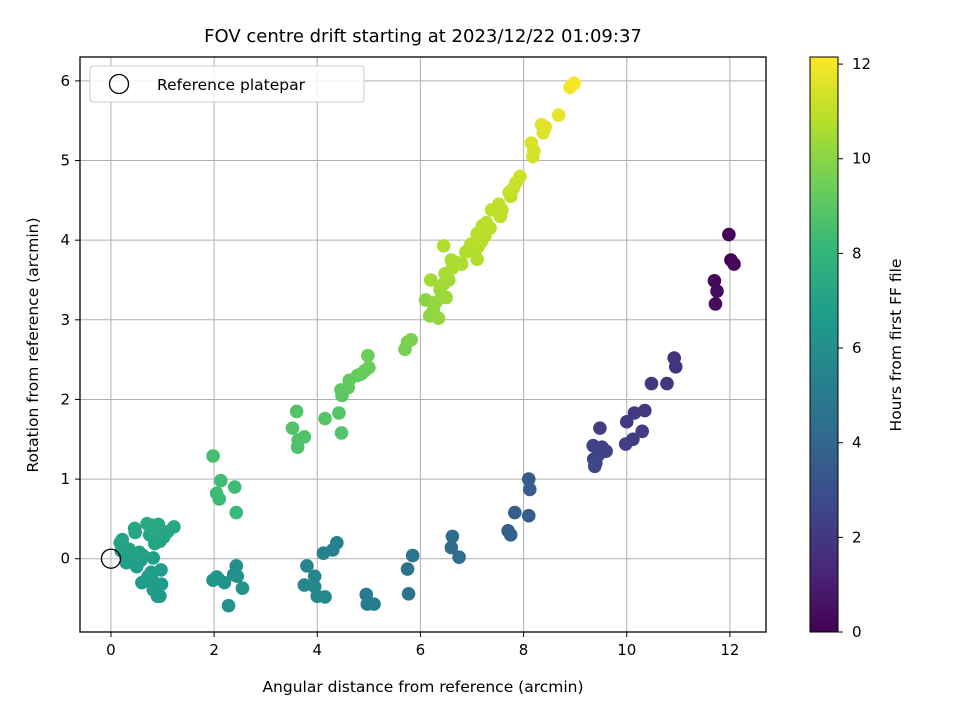  Describe the element at coordinates (65, 559) in the screenshot. I see `y-tick-label: 0` at that location.